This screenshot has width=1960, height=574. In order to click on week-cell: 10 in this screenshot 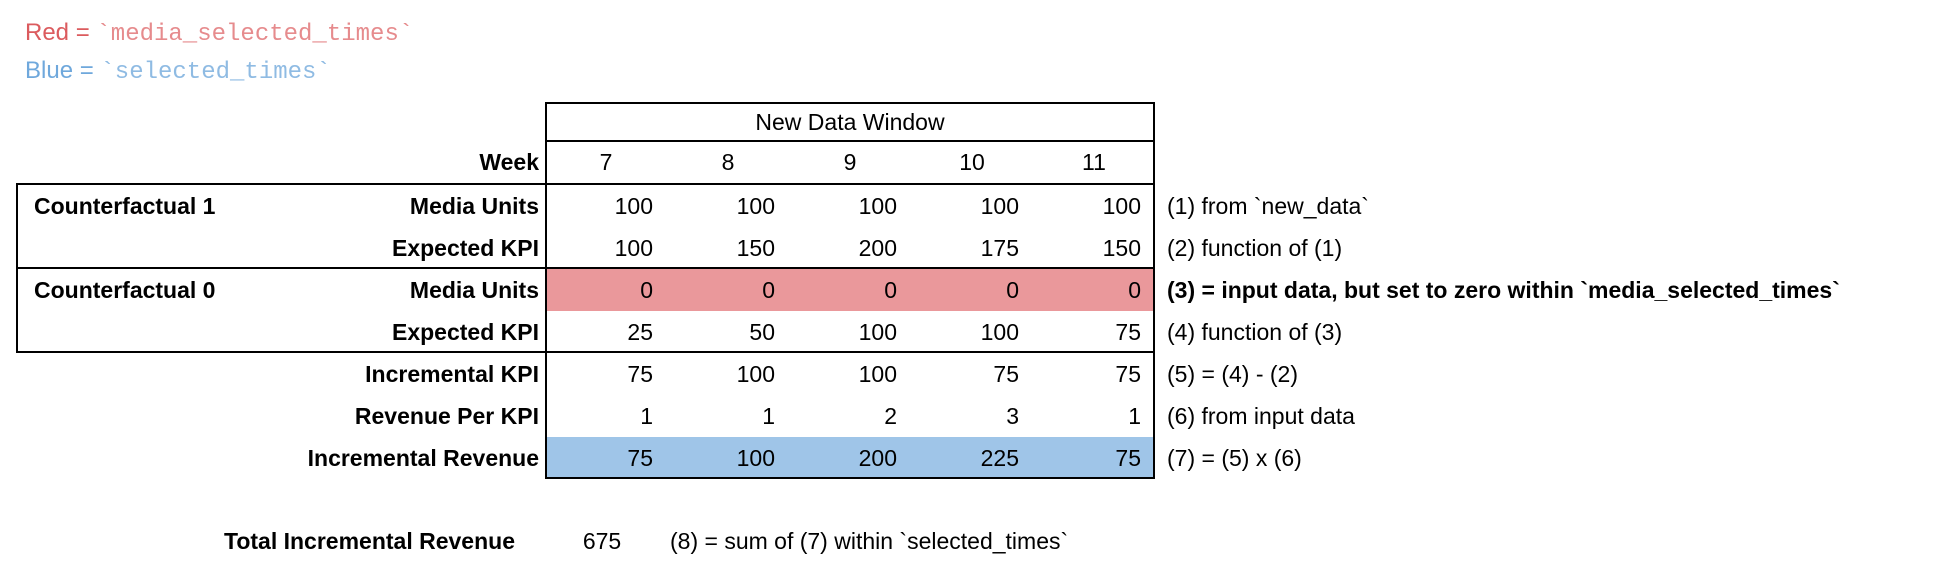, I will do `click(972, 162)`.